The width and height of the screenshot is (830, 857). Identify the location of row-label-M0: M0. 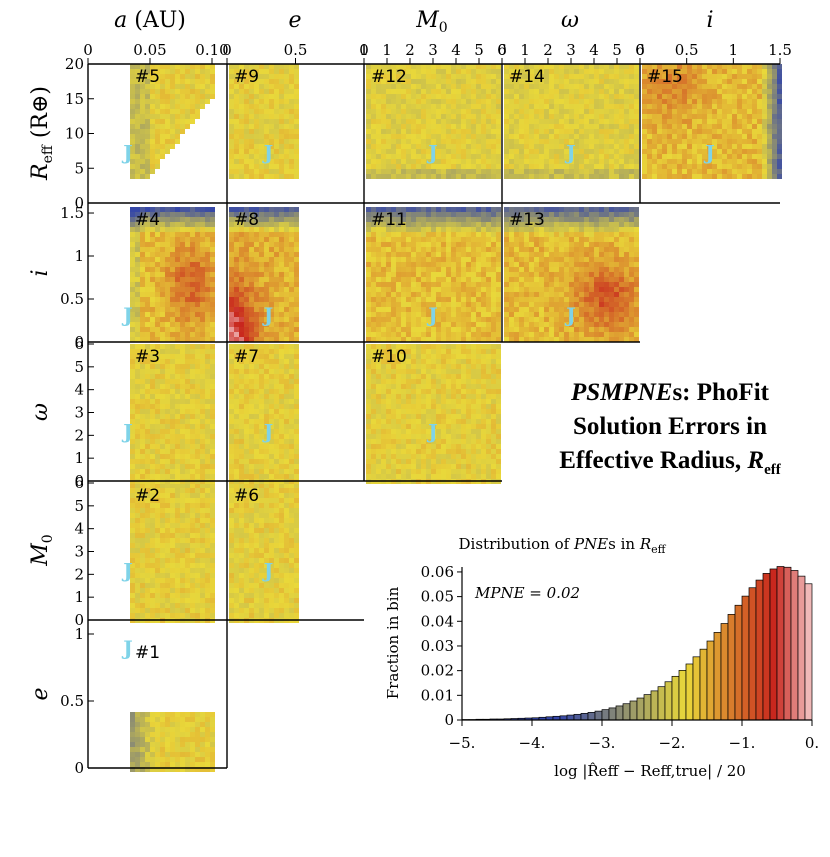
(42, 550).